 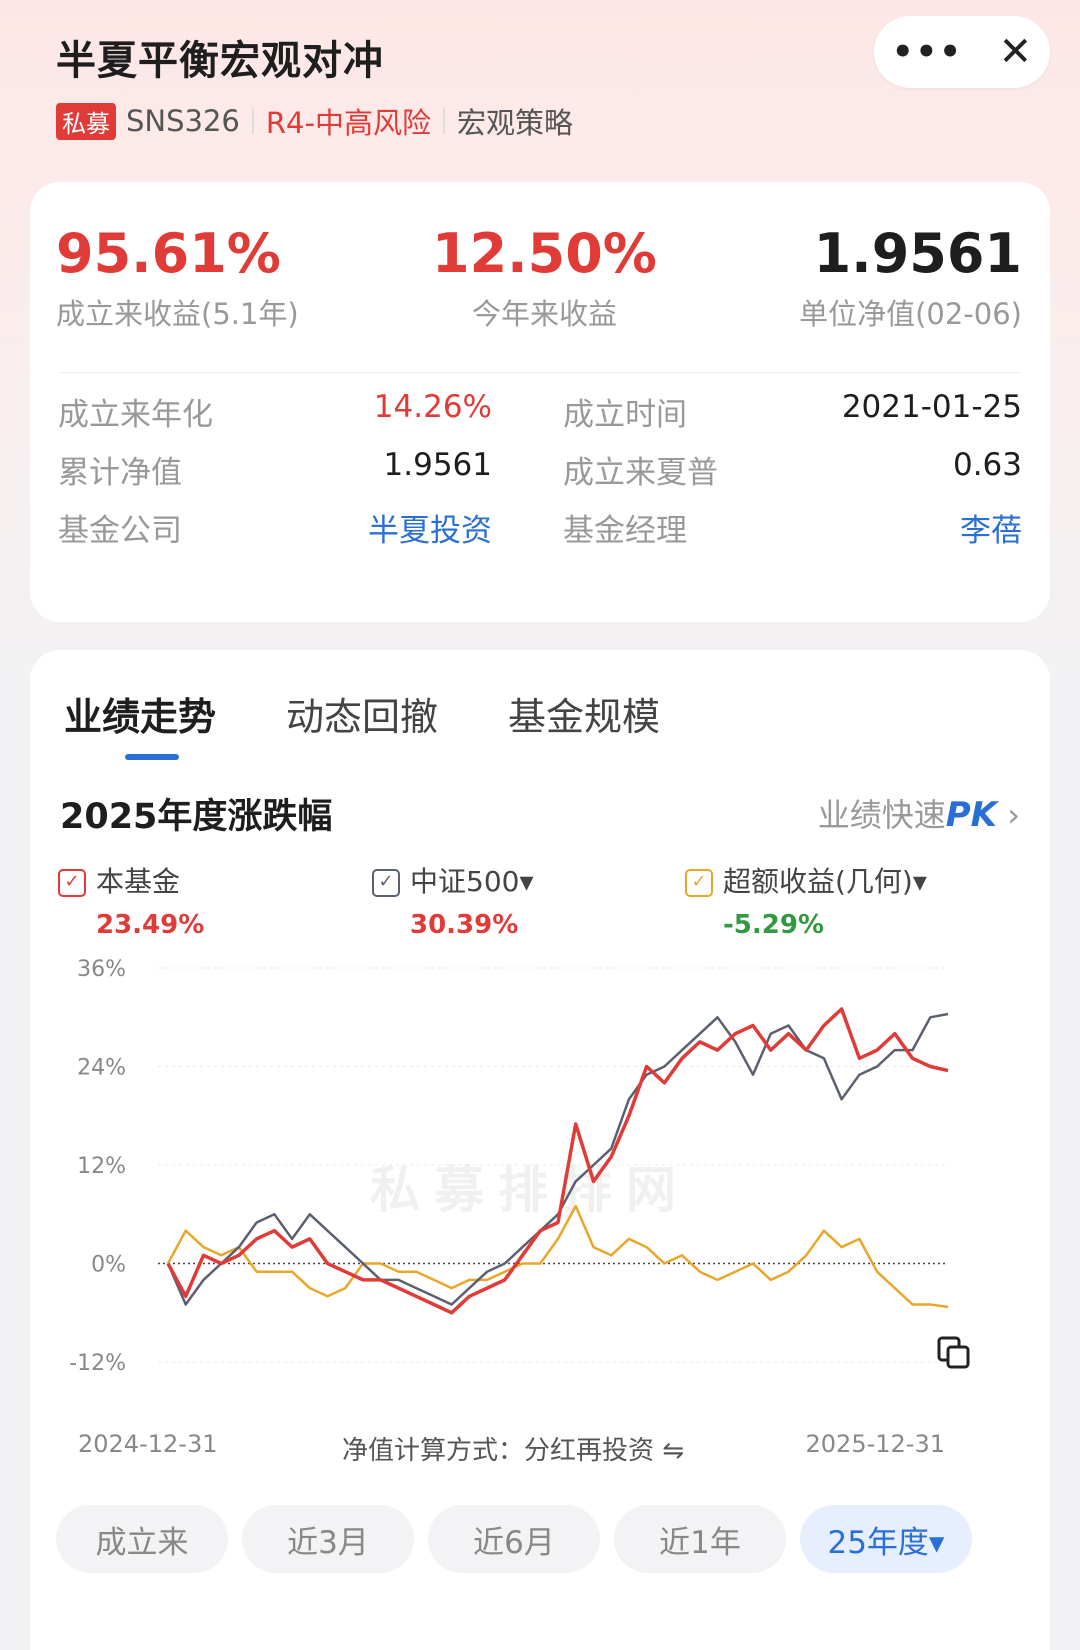 I want to click on range-since-inception: 成立来, so click(x=142, y=1539).